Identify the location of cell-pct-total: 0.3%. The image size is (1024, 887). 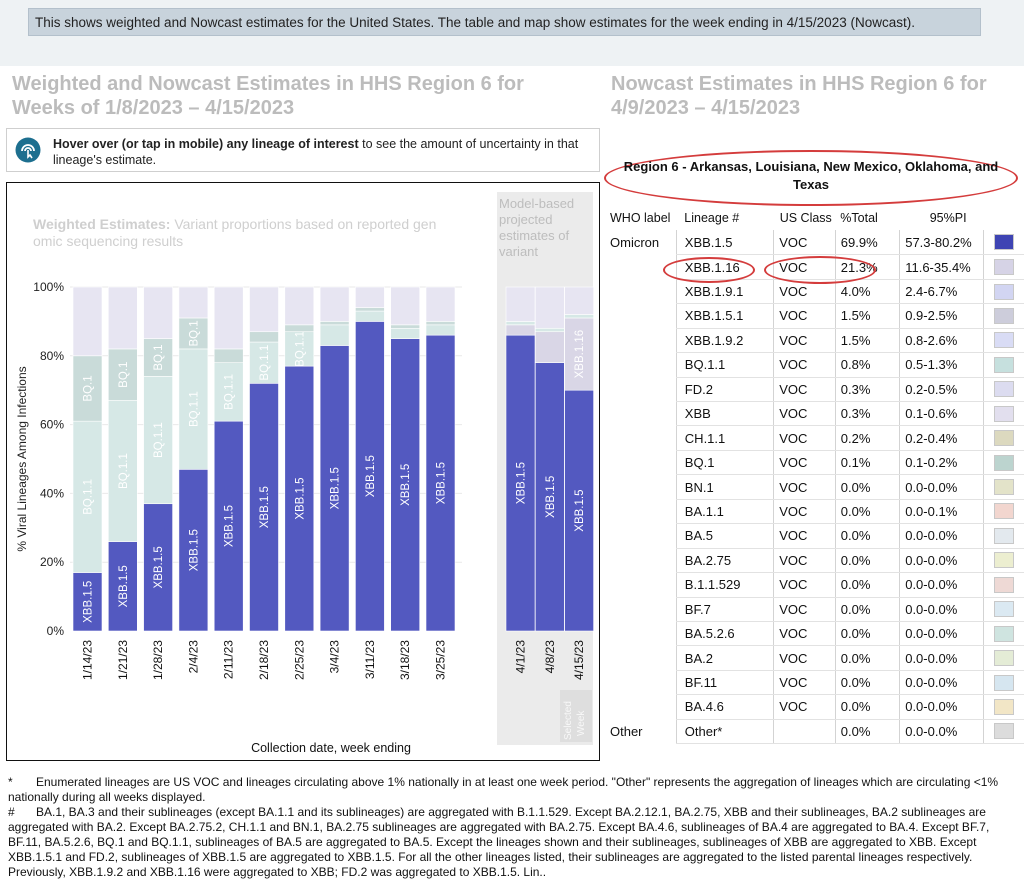
(867, 390).